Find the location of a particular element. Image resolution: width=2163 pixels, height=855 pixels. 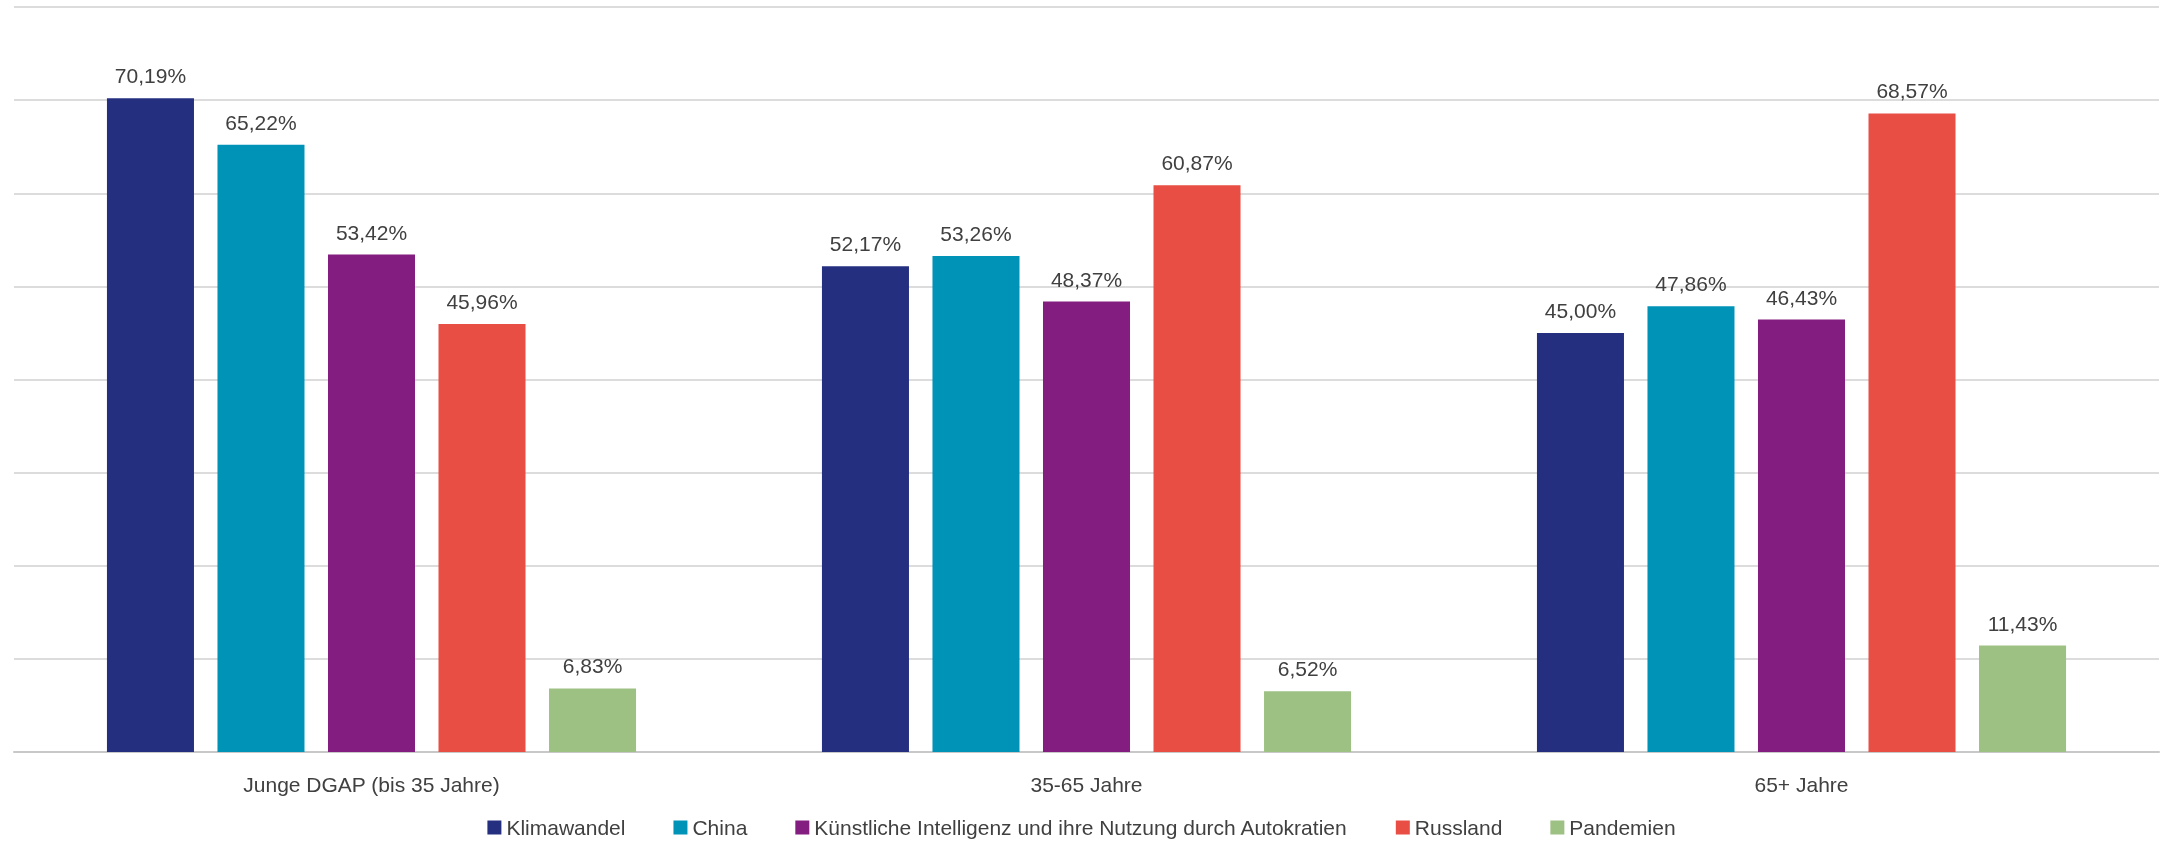

data-label: 53,26% is located at coordinates (976, 234).